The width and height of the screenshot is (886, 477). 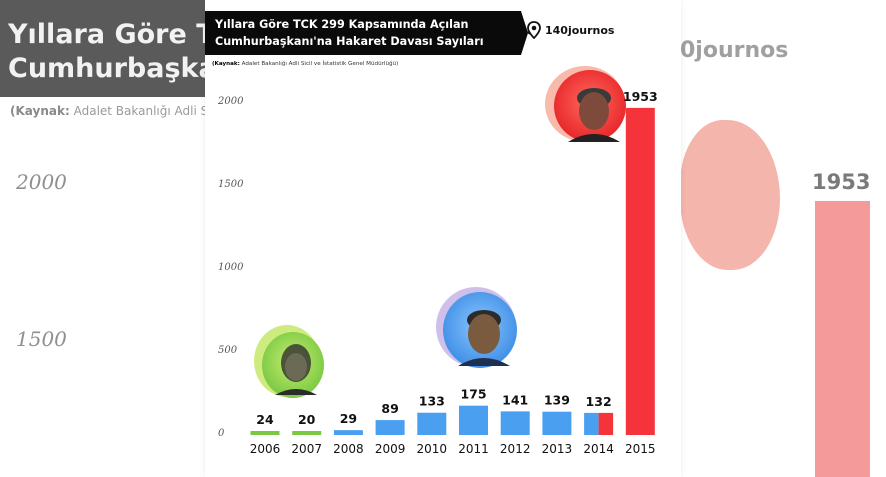 I want to click on bar-2014-red, so click(x=606, y=423).